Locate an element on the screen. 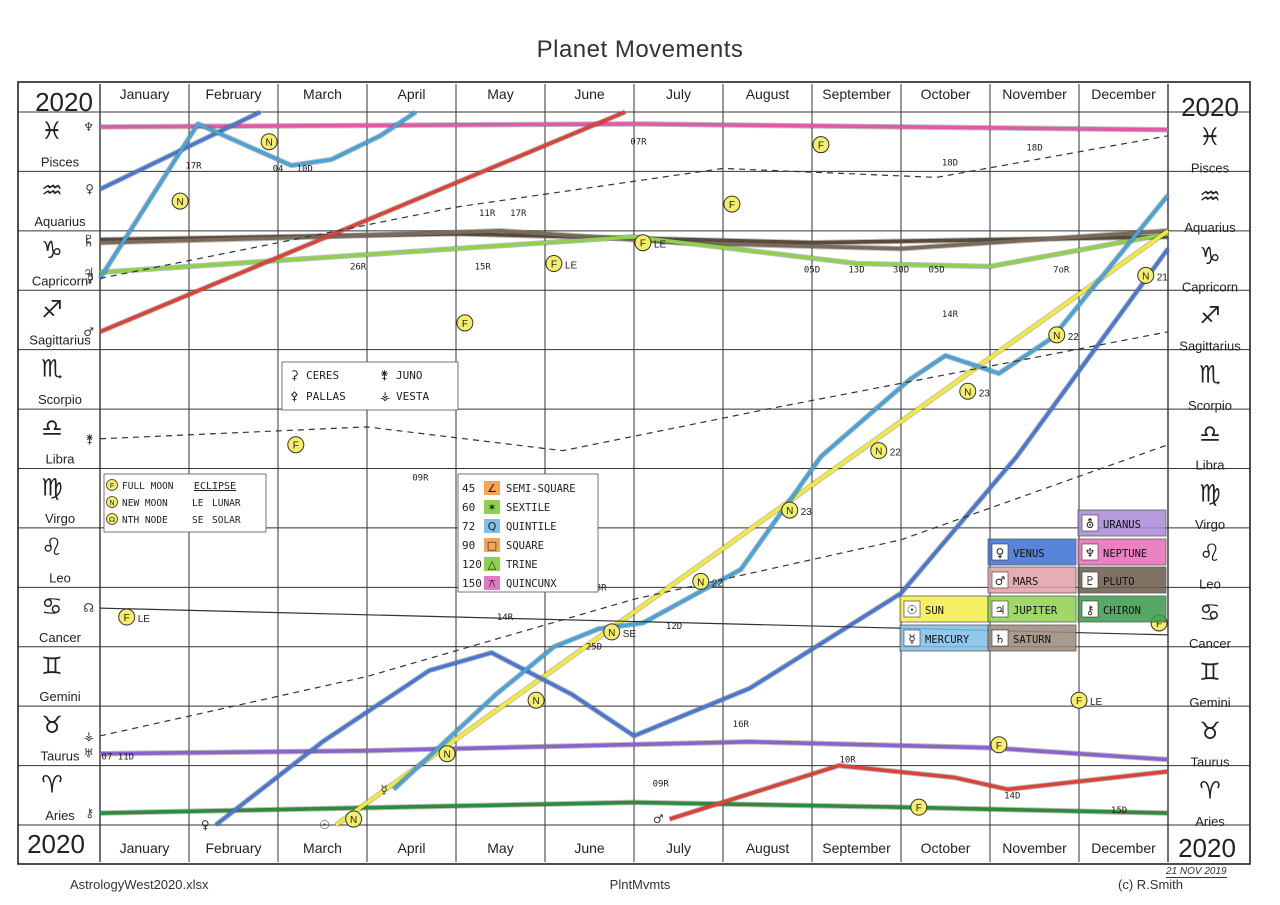 The width and height of the screenshot is (1280, 905). aspect-degree: 60 is located at coordinates (468, 507).